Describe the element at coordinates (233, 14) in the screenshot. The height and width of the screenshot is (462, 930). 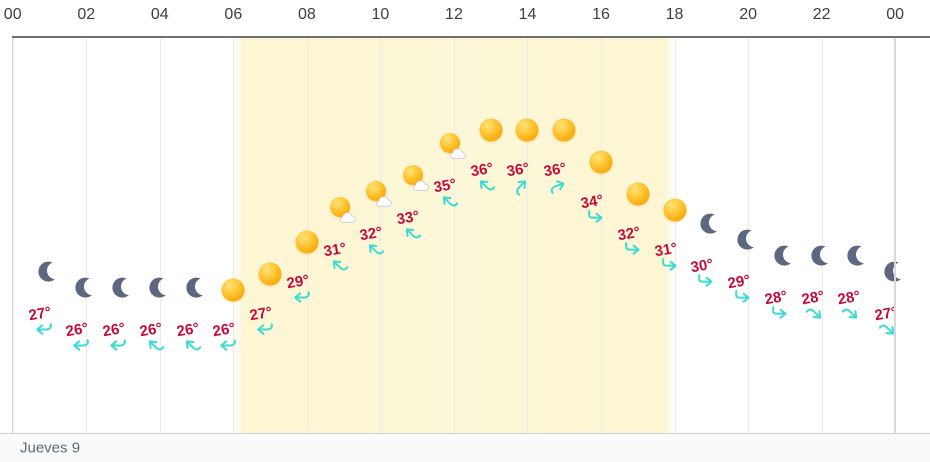
I see `hour-tick-label: 06` at that location.